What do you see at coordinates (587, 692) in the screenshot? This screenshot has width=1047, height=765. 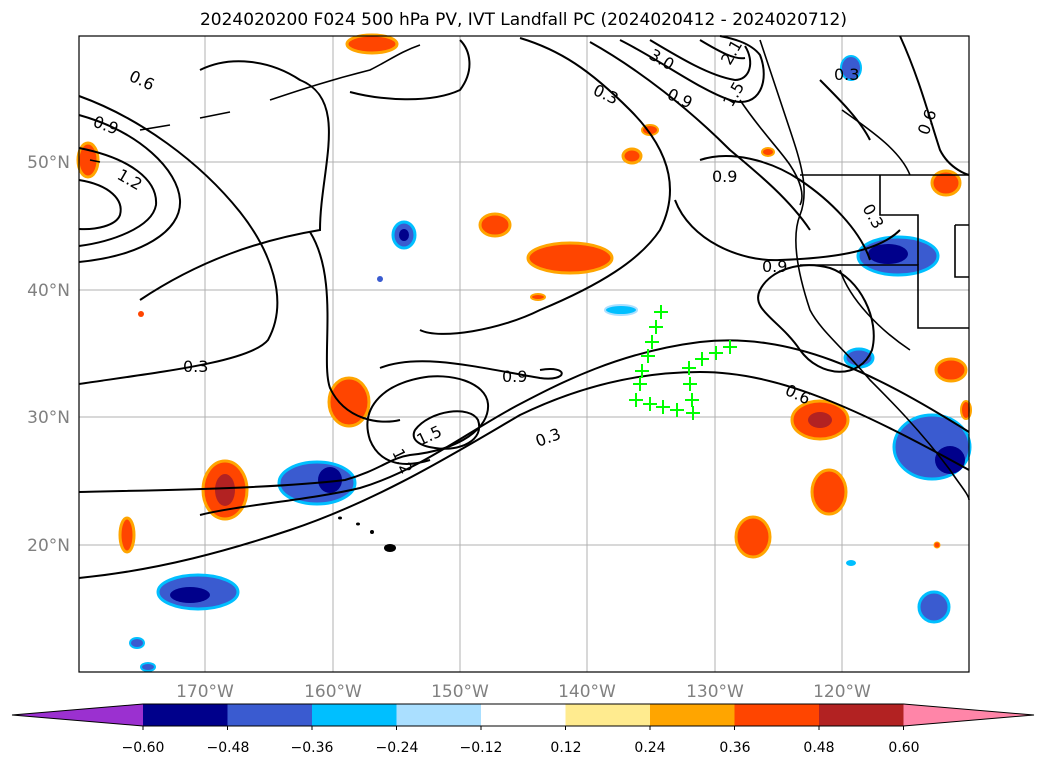 I see `lon-label: 140°W` at bounding box center [587, 692].